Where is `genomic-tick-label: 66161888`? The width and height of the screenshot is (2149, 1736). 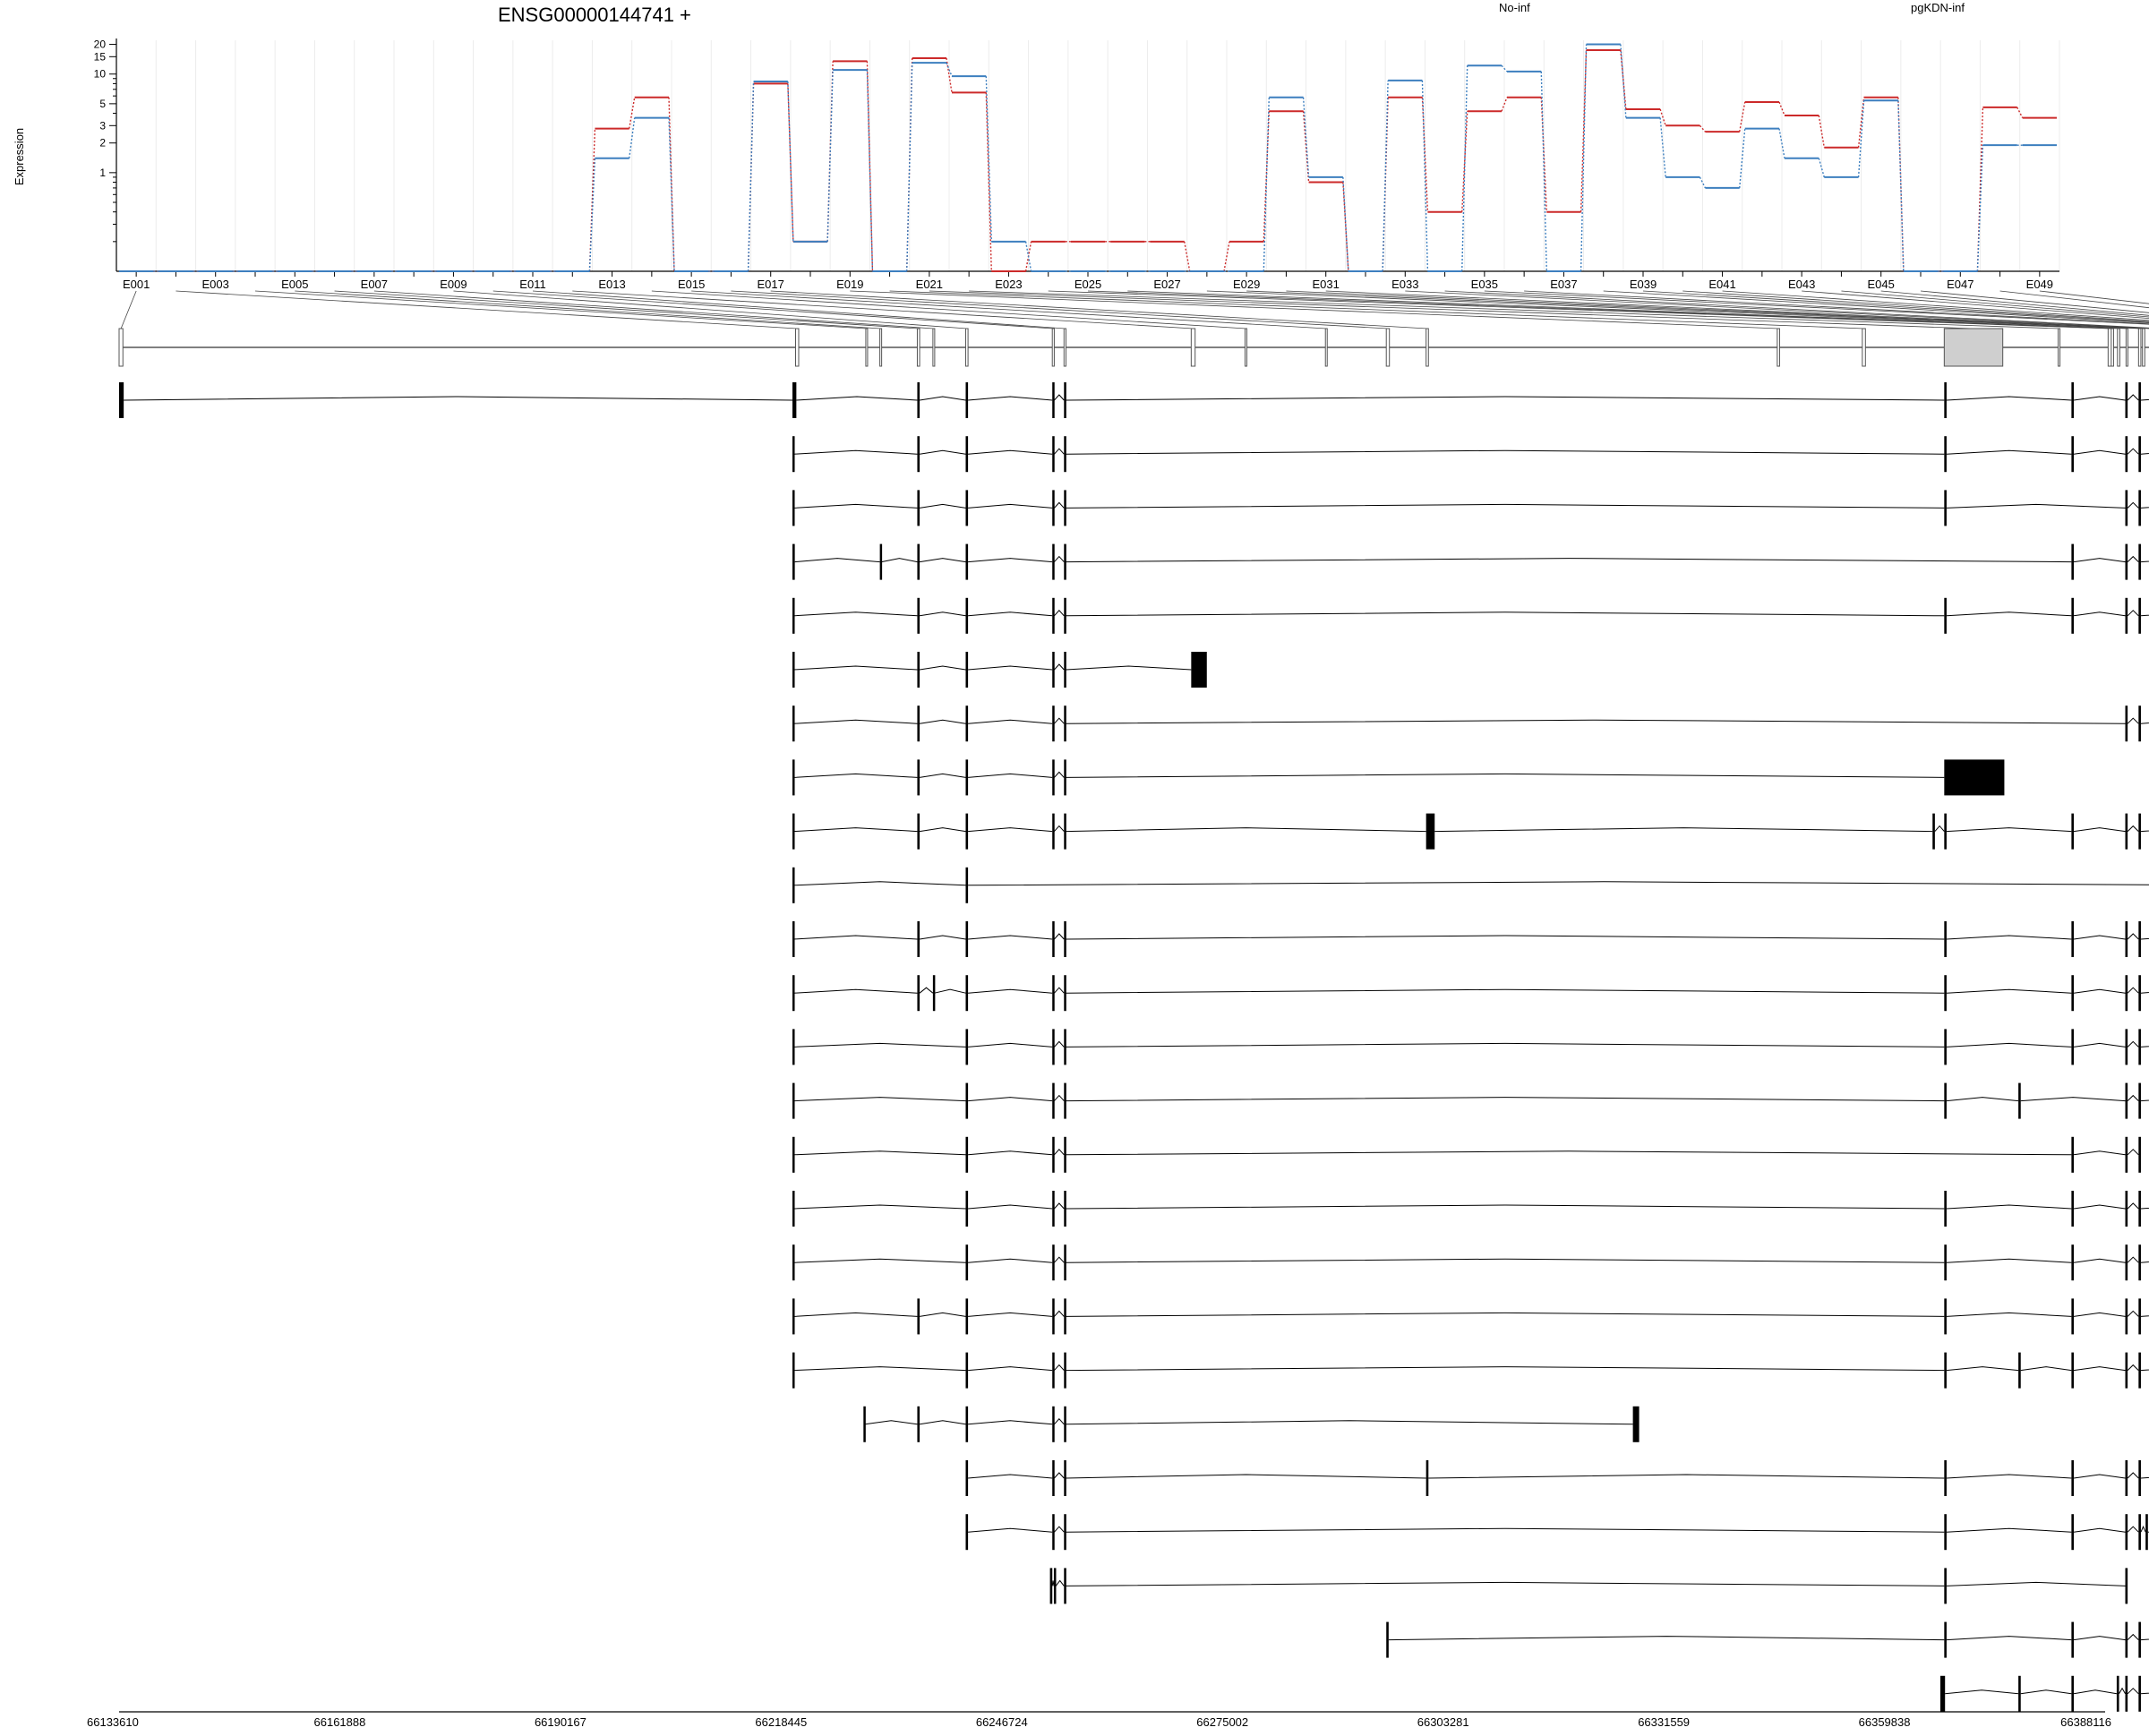
genomic-tick-label: 66161888 is located at coordinates (340, 1722).